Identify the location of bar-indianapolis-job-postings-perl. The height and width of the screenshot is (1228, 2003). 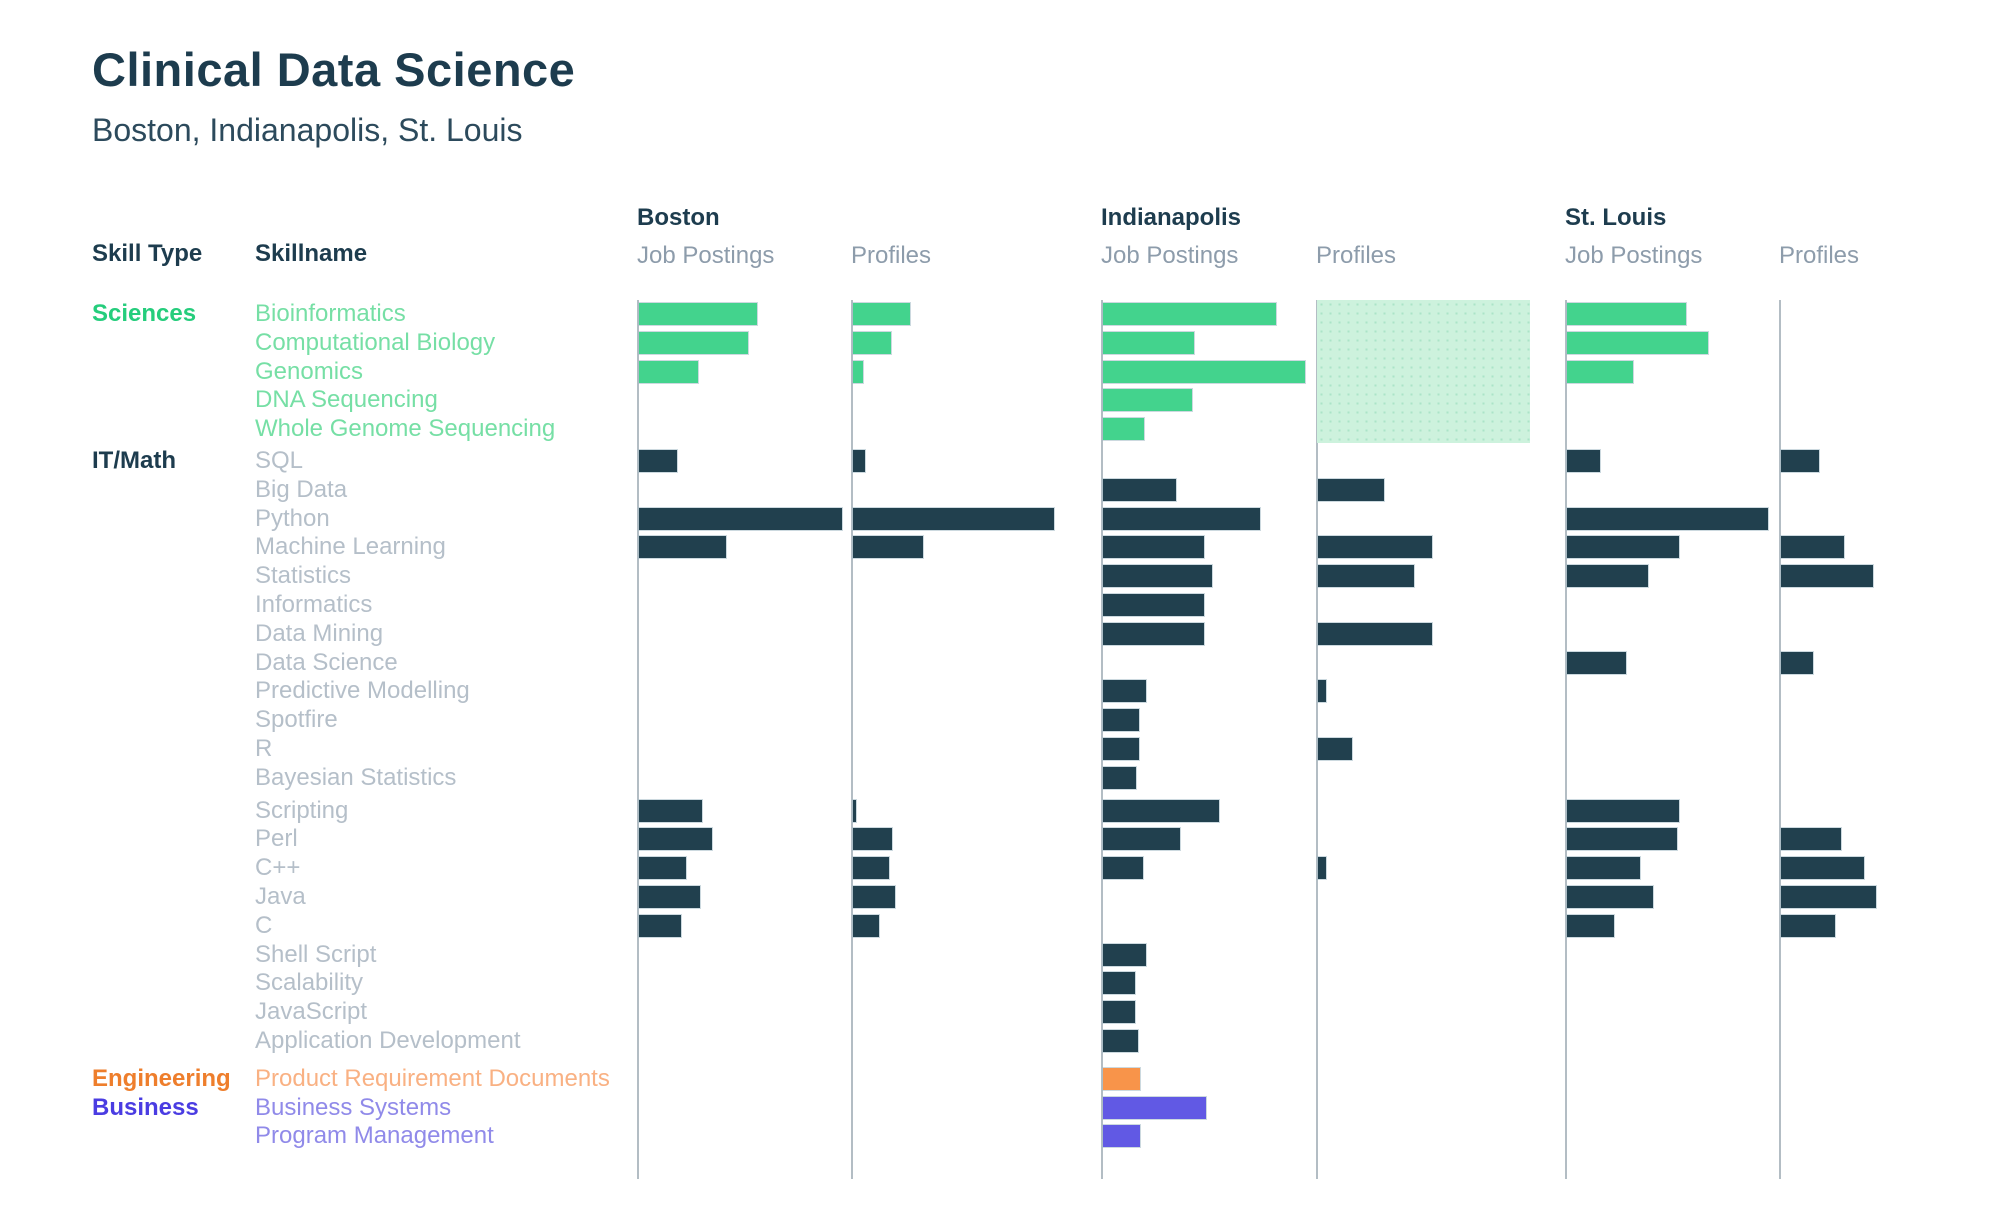
(1141, 839).